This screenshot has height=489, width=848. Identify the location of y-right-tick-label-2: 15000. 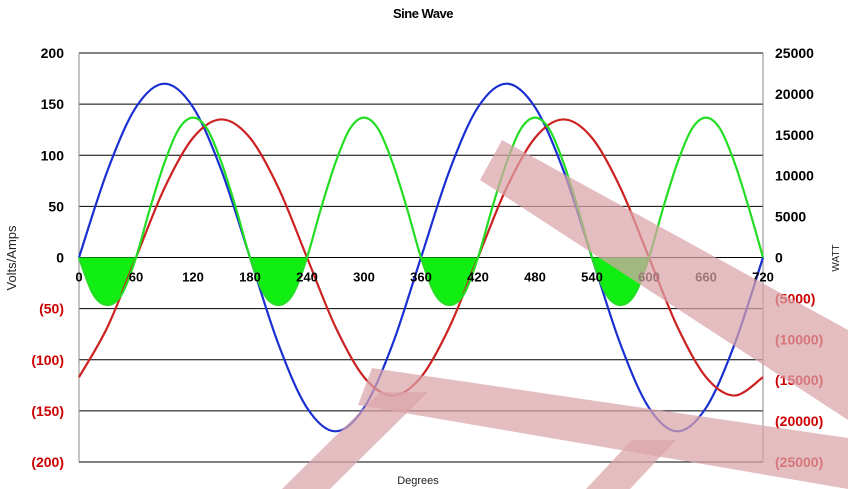
(794, 135).